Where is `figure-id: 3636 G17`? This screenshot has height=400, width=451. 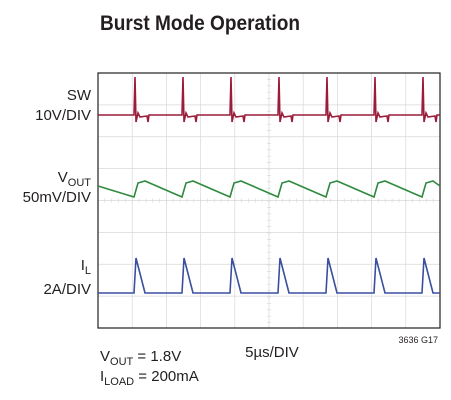
figure-id: 3636 G17 is located at coordinates (418, 340).